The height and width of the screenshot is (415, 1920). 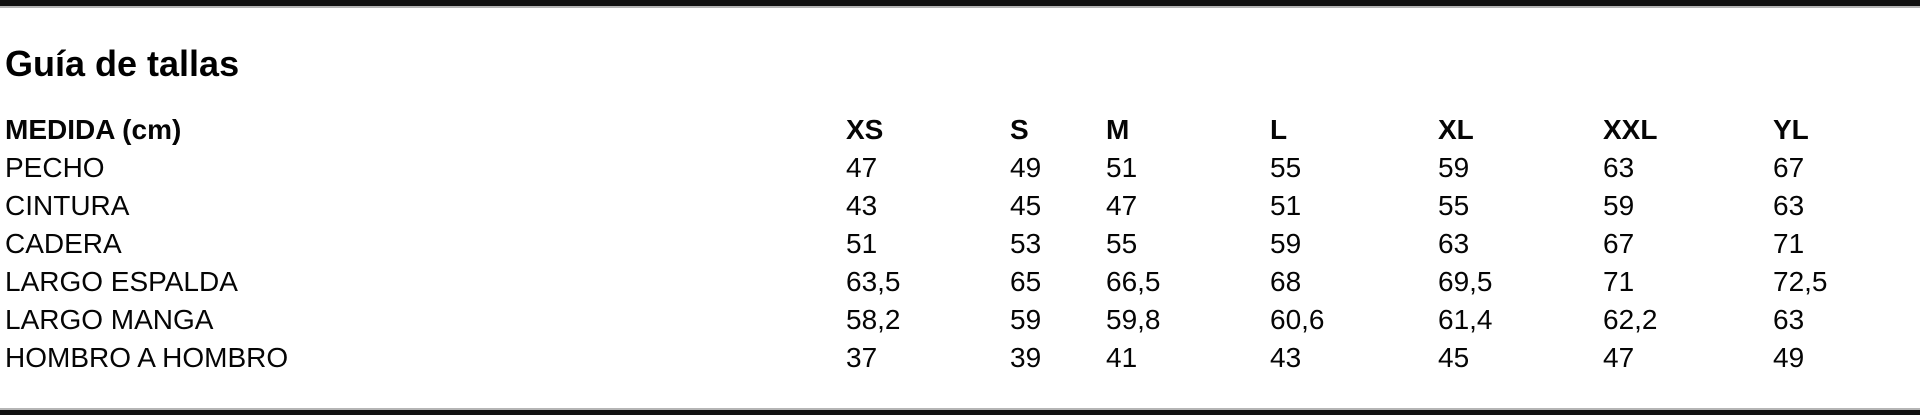 I want to click on measure-value: 62,2, so click(x=1630, y=319).